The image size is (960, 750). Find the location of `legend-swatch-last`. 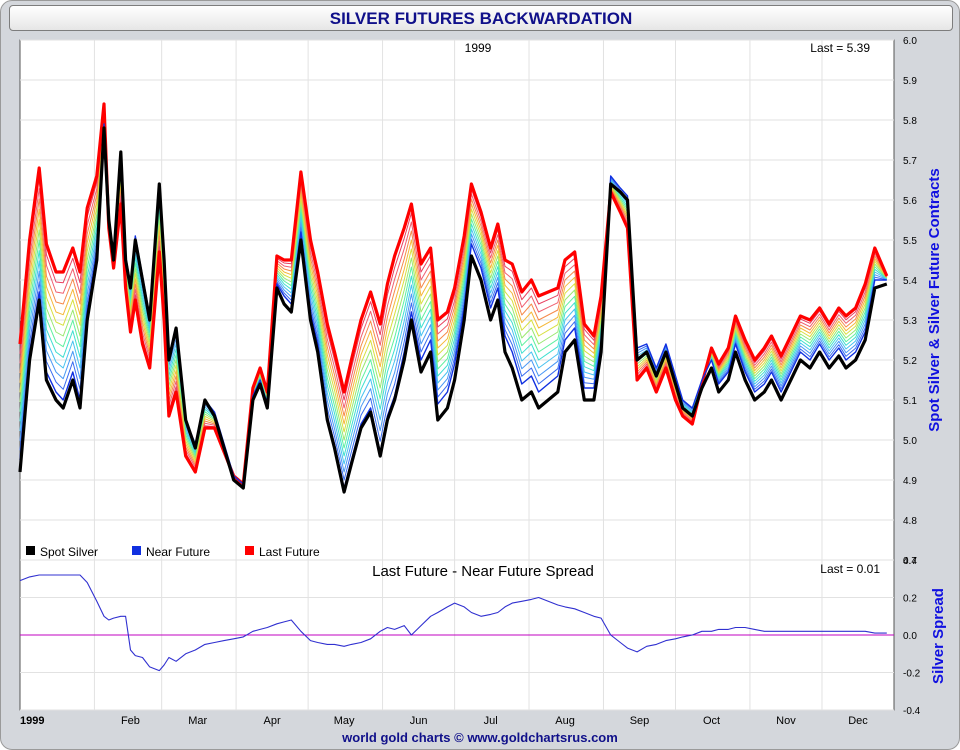

legend-swatch-last is located at coordinates (249, 550).